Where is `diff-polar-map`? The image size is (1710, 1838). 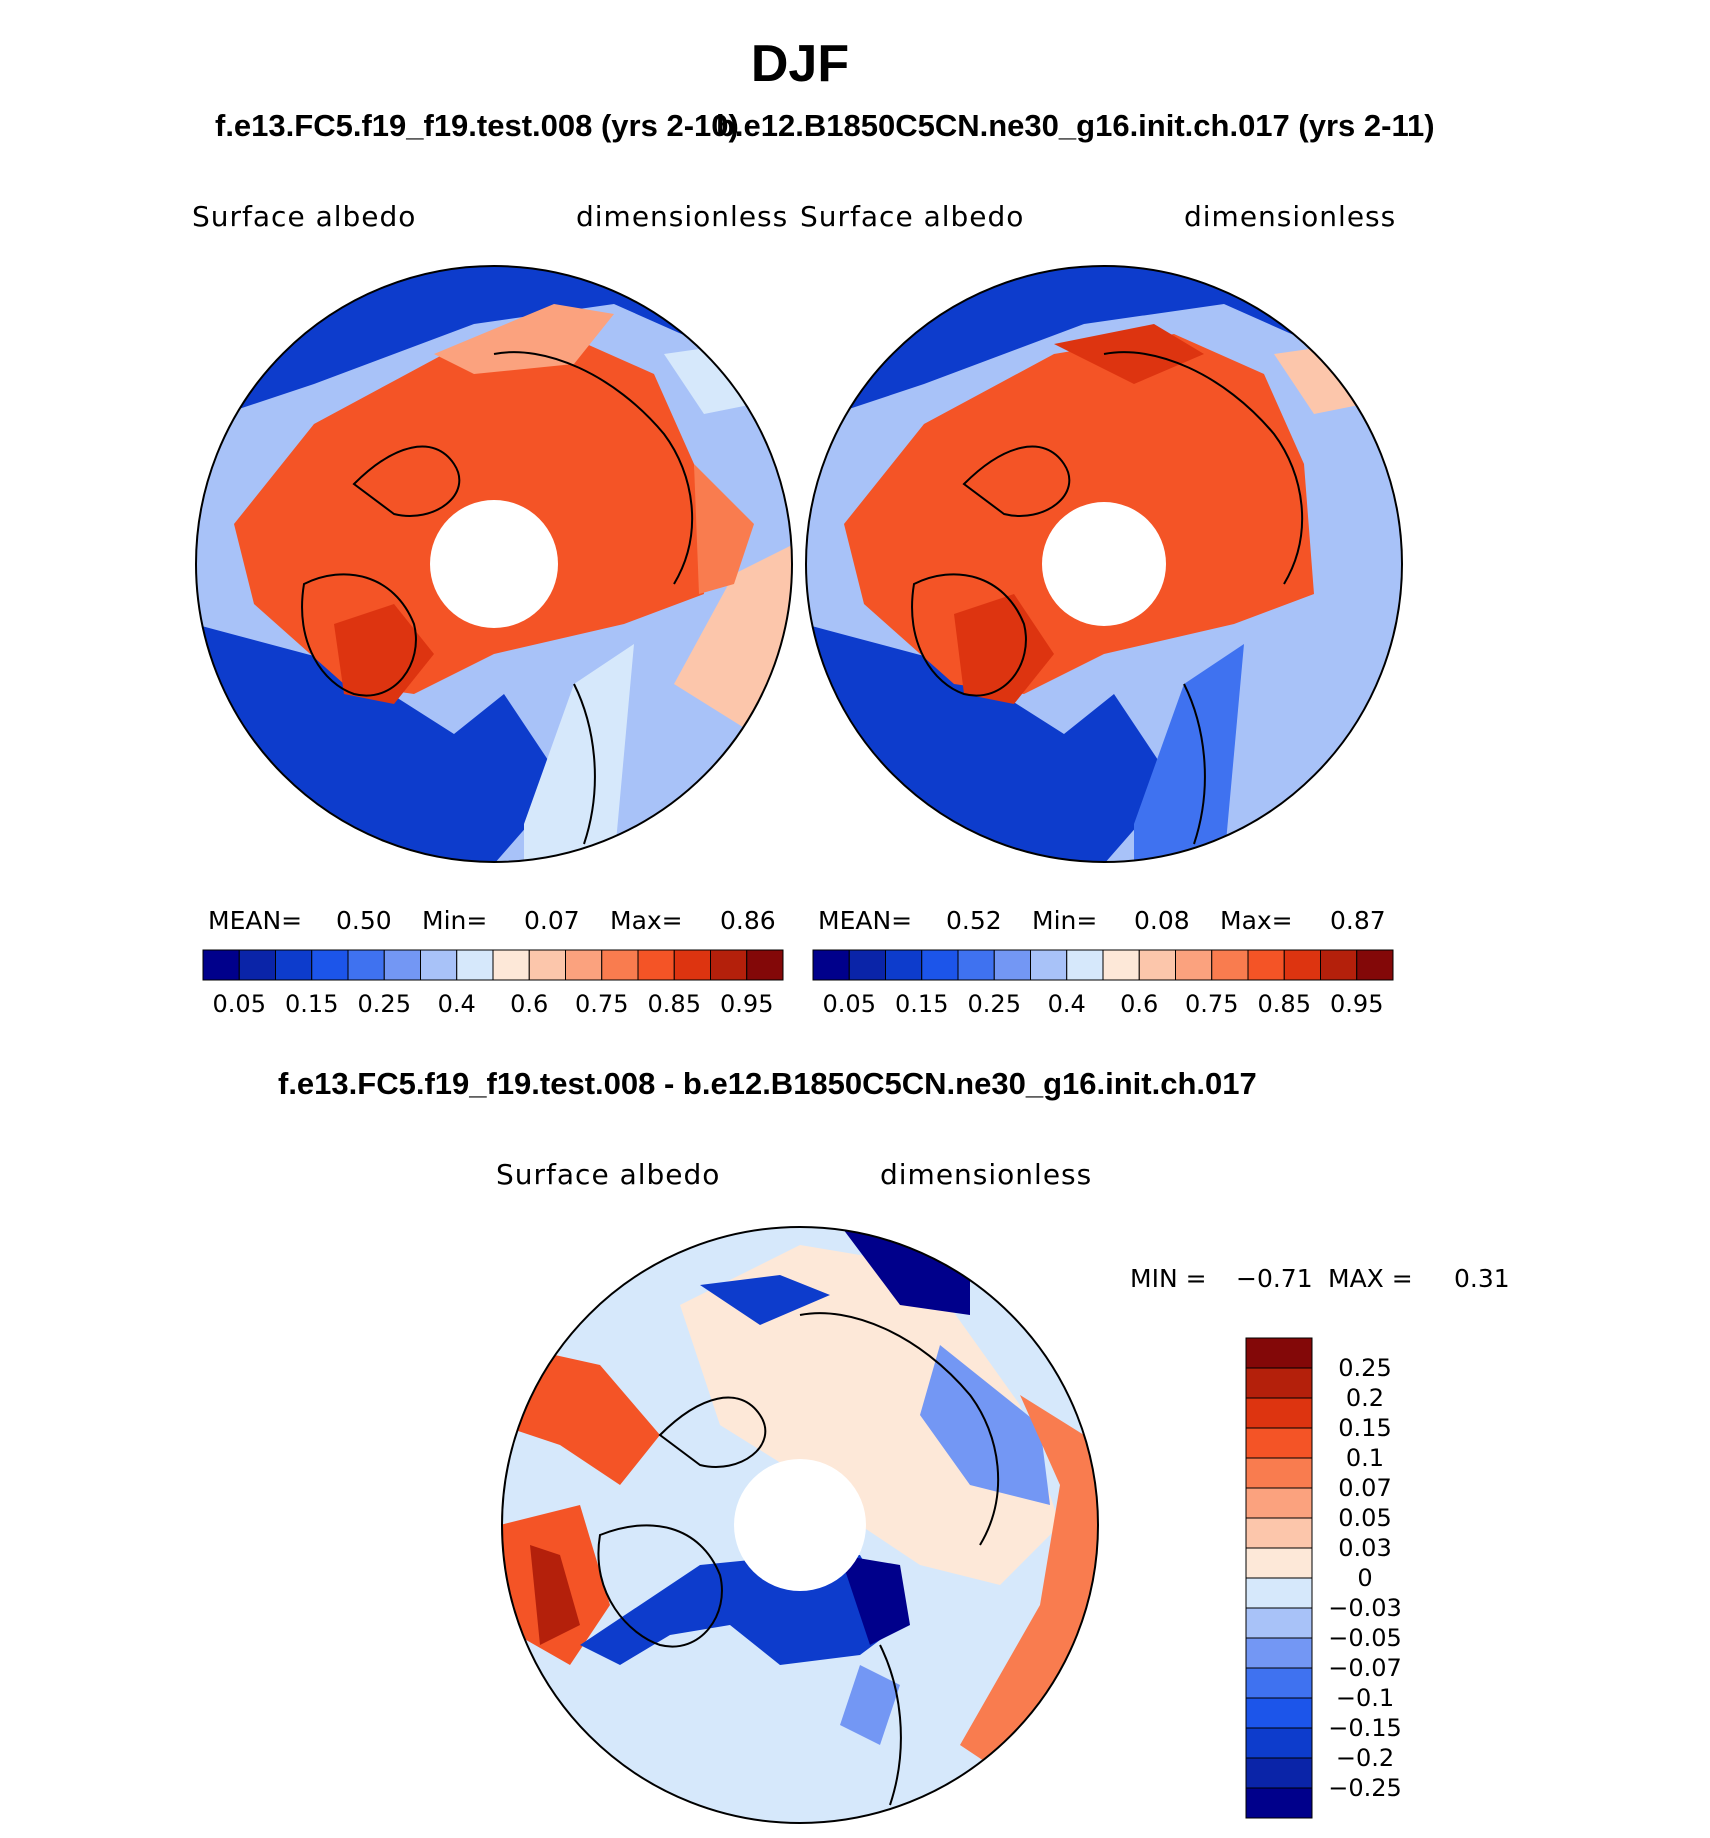
diff-polar-map is located at coordinates (800, 1525).